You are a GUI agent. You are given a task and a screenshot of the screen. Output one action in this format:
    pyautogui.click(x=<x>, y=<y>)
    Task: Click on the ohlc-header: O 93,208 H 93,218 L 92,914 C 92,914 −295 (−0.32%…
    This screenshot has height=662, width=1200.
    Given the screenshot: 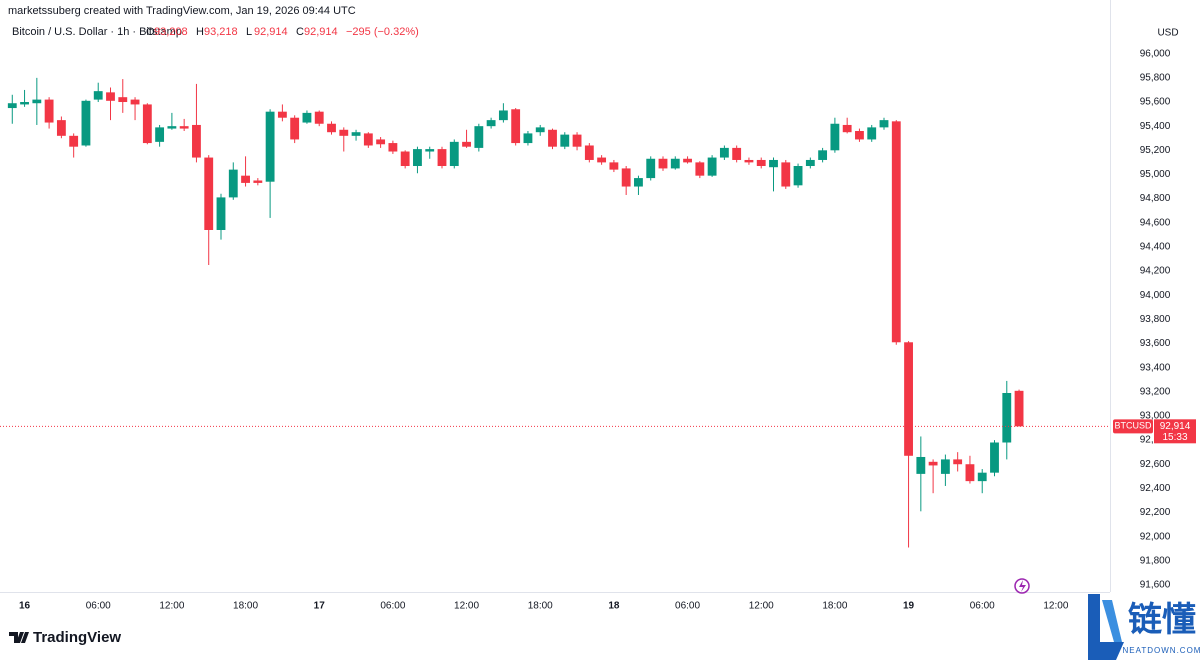 What is the action you would take?
    pyautogui.click(x=282, y=32)
    